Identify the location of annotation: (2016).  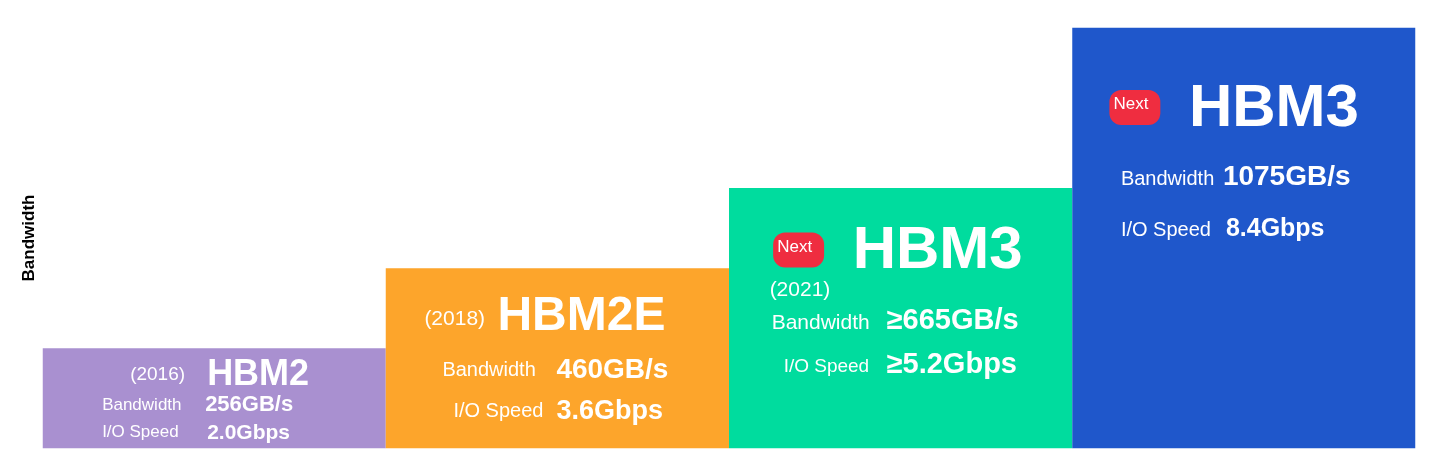
(158, 373).